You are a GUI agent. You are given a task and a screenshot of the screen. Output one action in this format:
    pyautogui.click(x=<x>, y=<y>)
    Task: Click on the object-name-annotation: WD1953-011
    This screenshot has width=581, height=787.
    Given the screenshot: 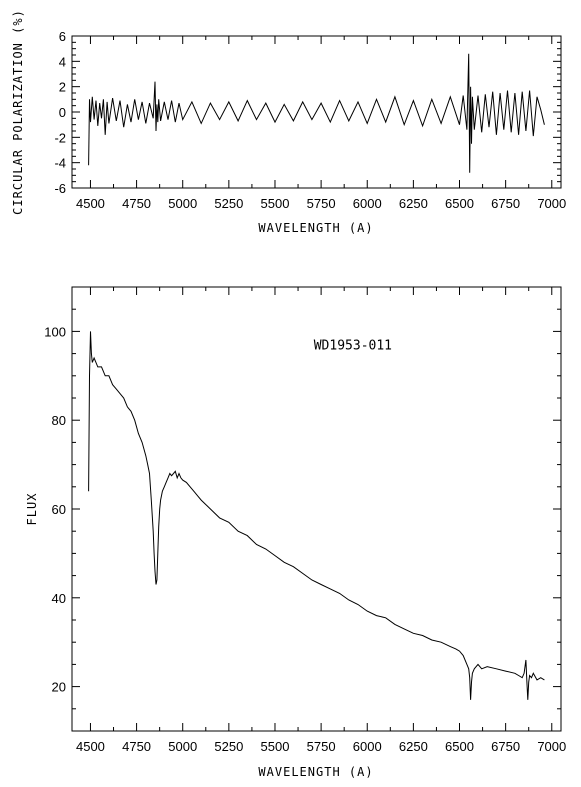 What is the action you would take?
    pyautogui.click(x=353, y=346)
    